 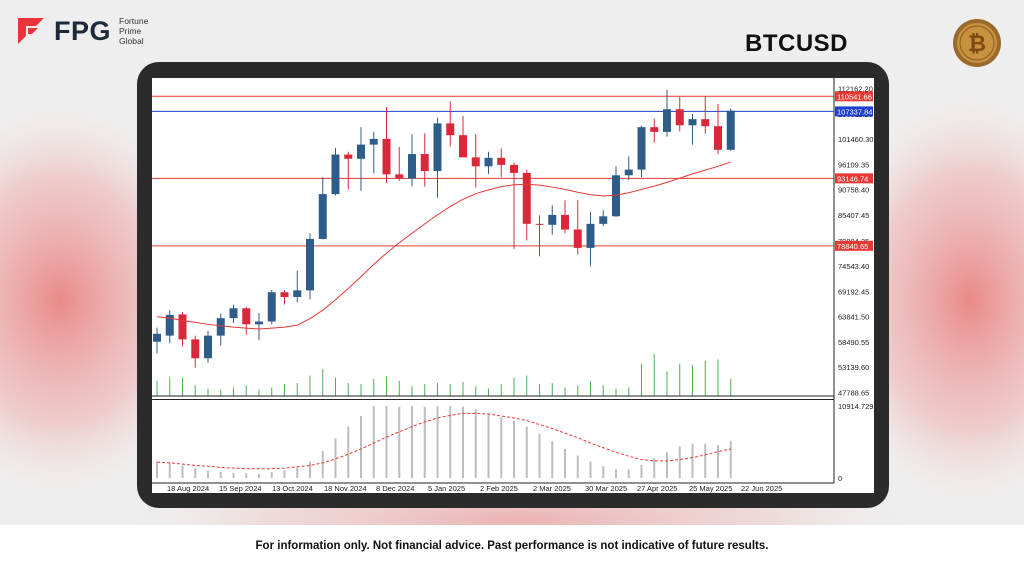 What do you see at coordinates (855, 139) in the screenshot?
I see `price-tick-label: 101460.30` at bounding box center [855, 139].